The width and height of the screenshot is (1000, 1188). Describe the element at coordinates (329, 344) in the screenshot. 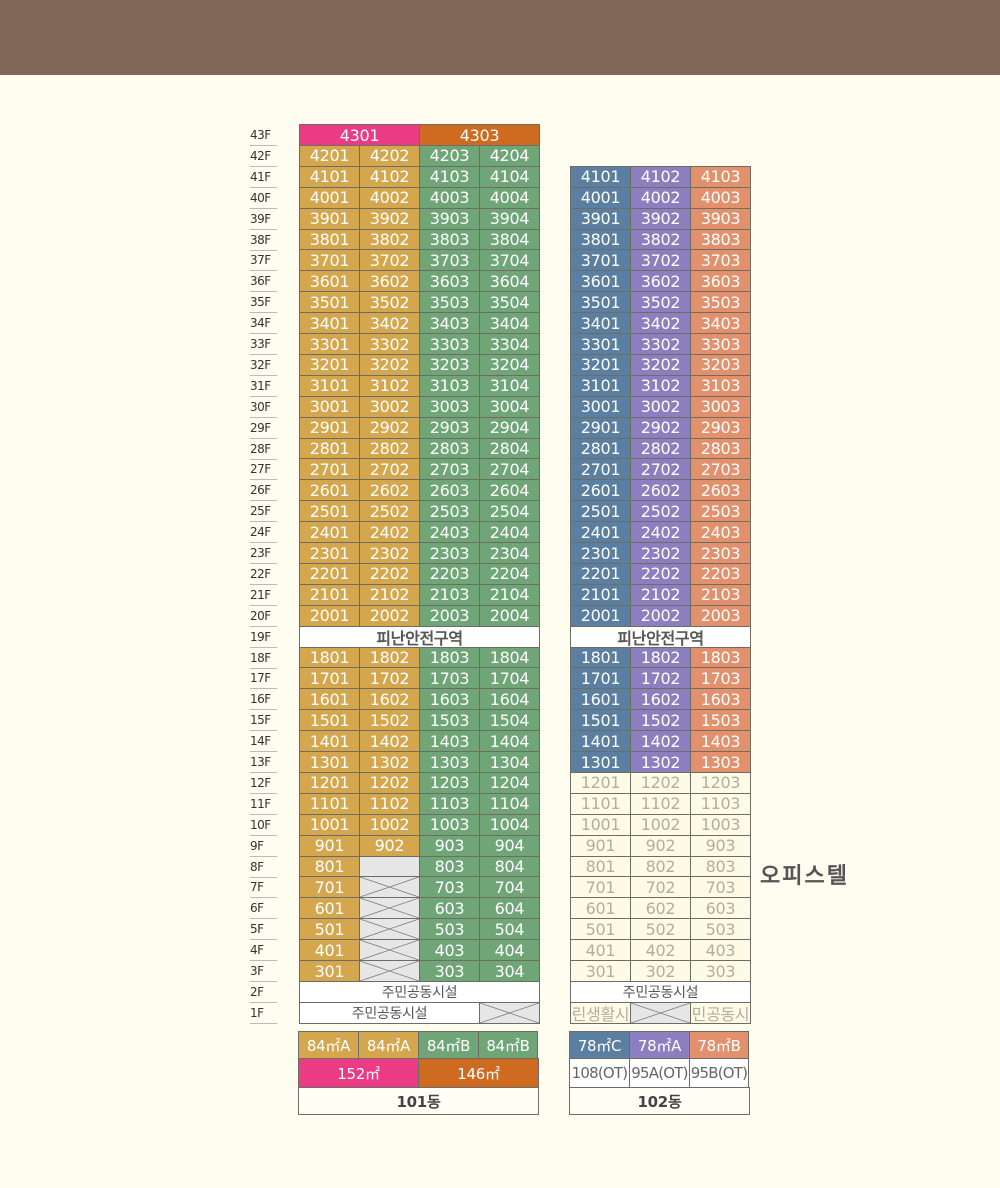

I see `unit-cell: 3301` at that location.